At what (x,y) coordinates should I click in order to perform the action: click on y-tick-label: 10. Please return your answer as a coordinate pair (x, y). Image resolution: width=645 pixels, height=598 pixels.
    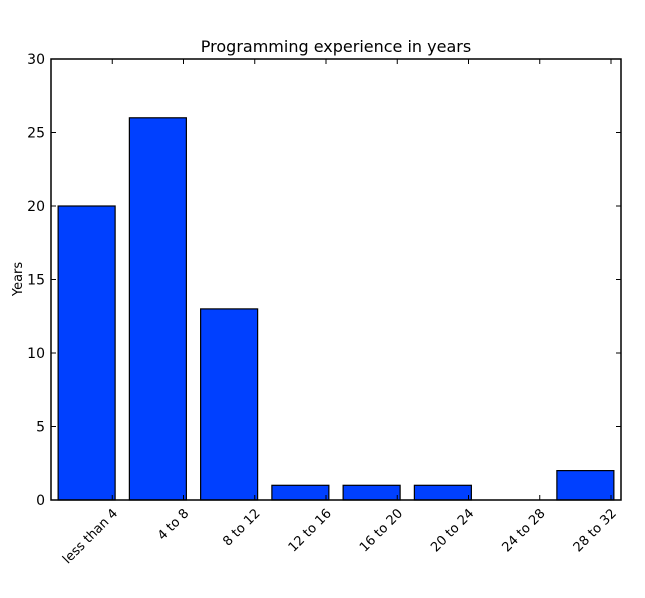
    Looking at the image, I should click on (36, 354).